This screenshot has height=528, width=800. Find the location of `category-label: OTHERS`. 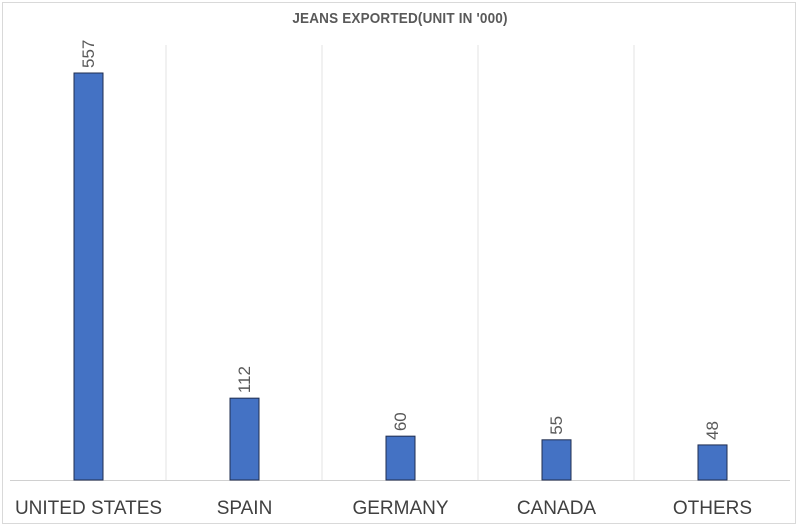

category-label: OTHERS is located at coordinates (712, 508).